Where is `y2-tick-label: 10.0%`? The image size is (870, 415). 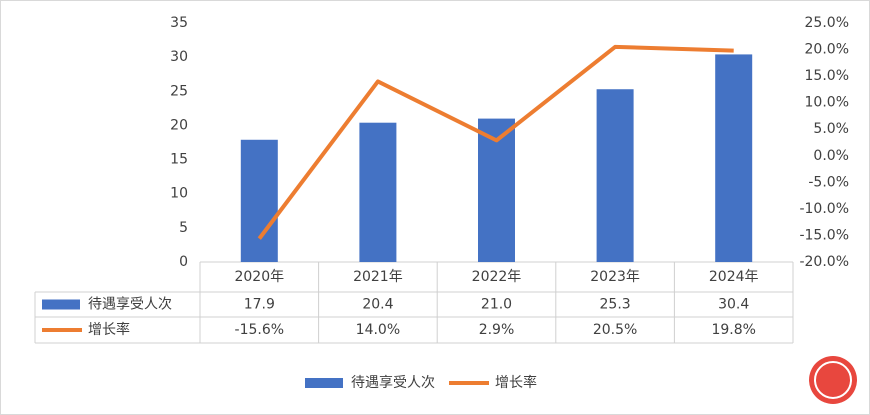
y2-tick-label: 10.0% is located at coordinates (827, 103).